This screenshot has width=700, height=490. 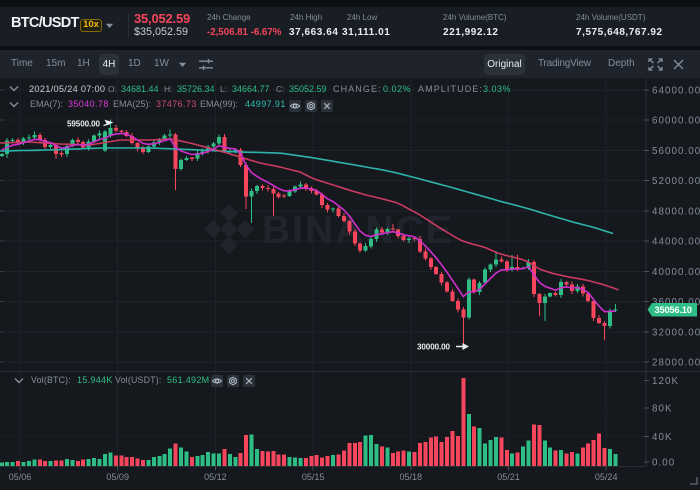 I want to click on svg-text: 40000.00, so click(x=676, y=272).